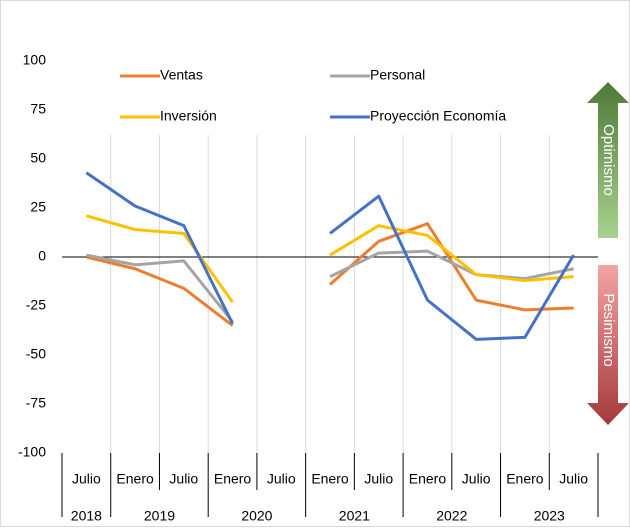 The height and width of the screenshot is (532, 630). I want to click on legend-bg, so click(340, 97).